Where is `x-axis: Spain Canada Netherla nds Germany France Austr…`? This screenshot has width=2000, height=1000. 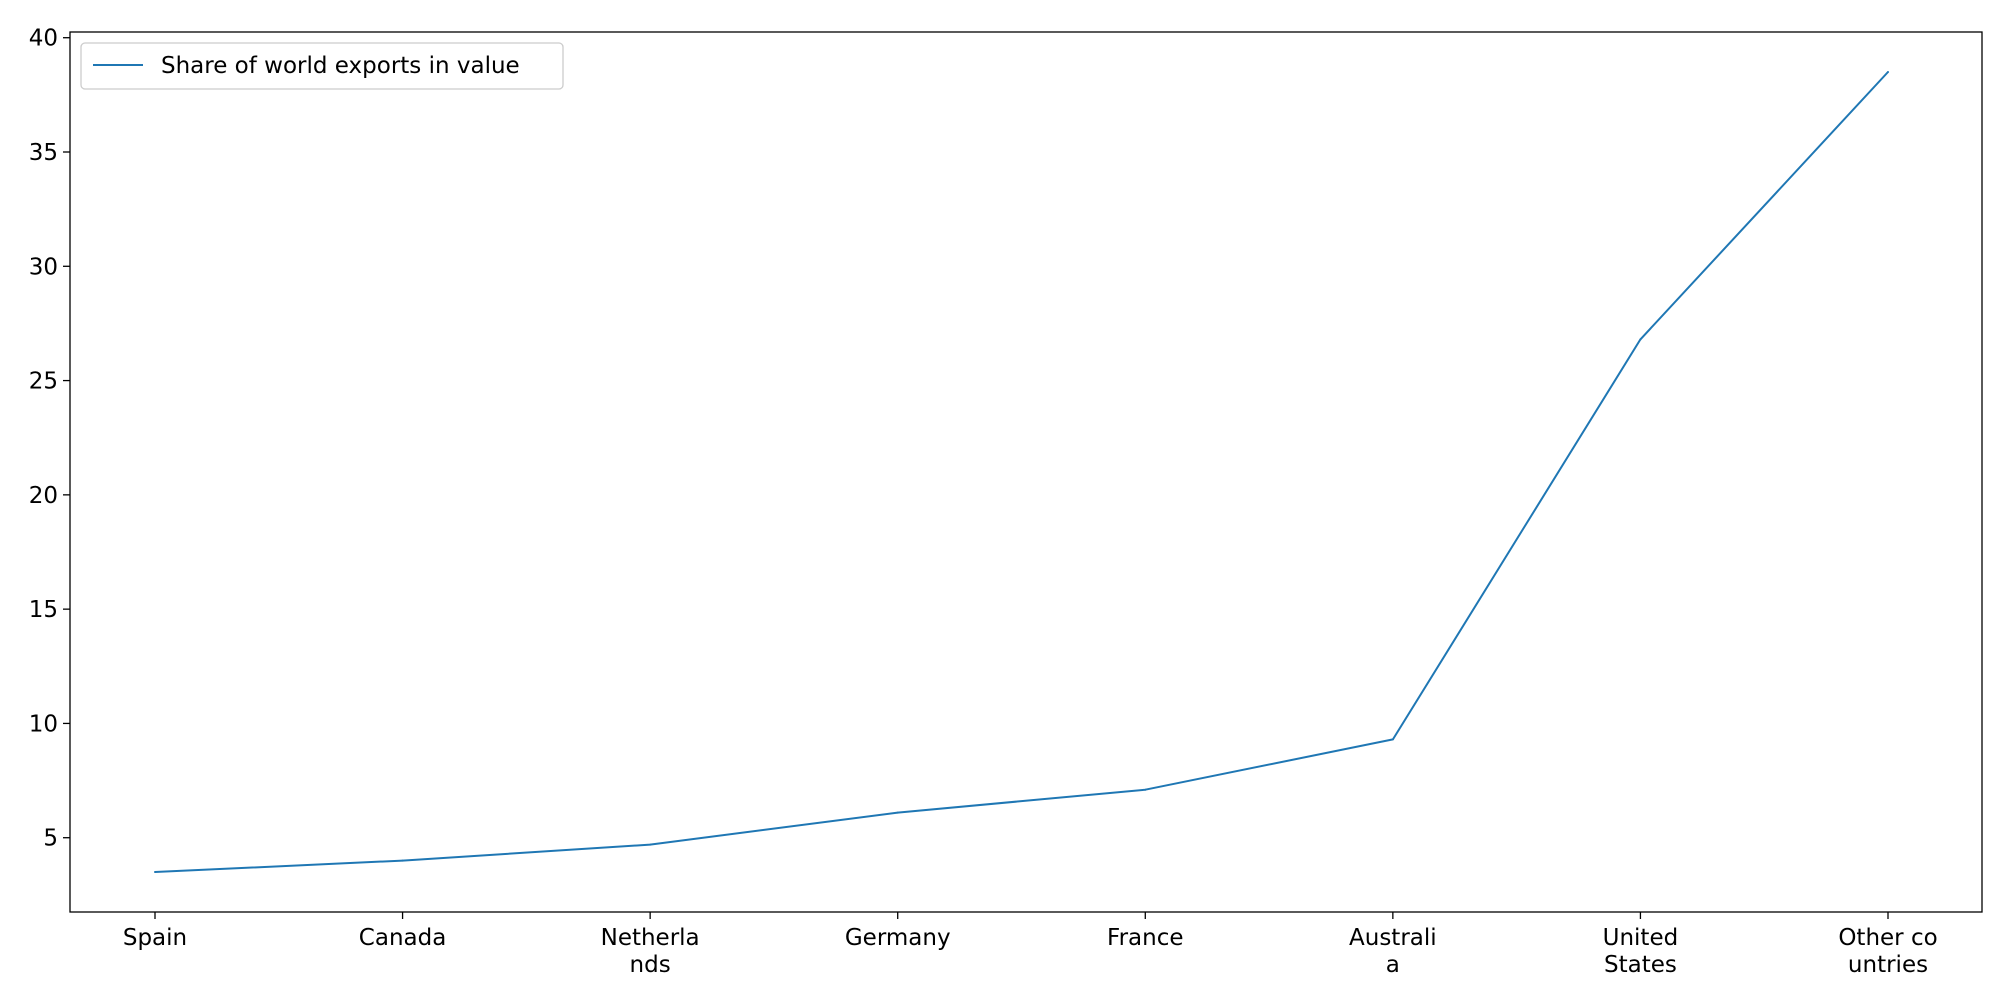
x-axis: Spain Canada Netherla nds Germany France Austr… is located at coordinates (1030, 945).